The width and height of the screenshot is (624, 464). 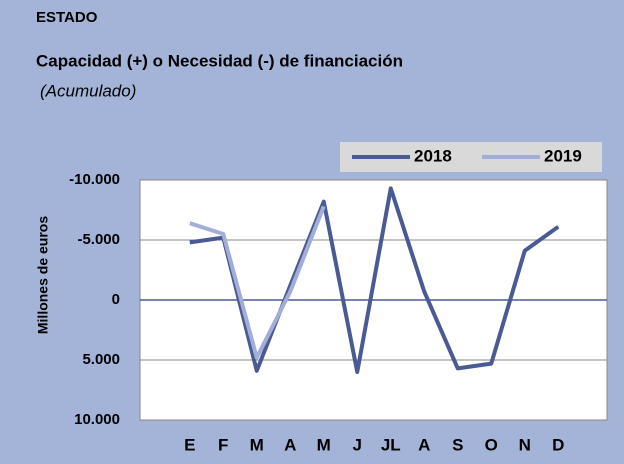 What do you see at coordinates (491, 444) in the screenshot?
I see `x-tick-label: O` at bounding box center [491, 444].